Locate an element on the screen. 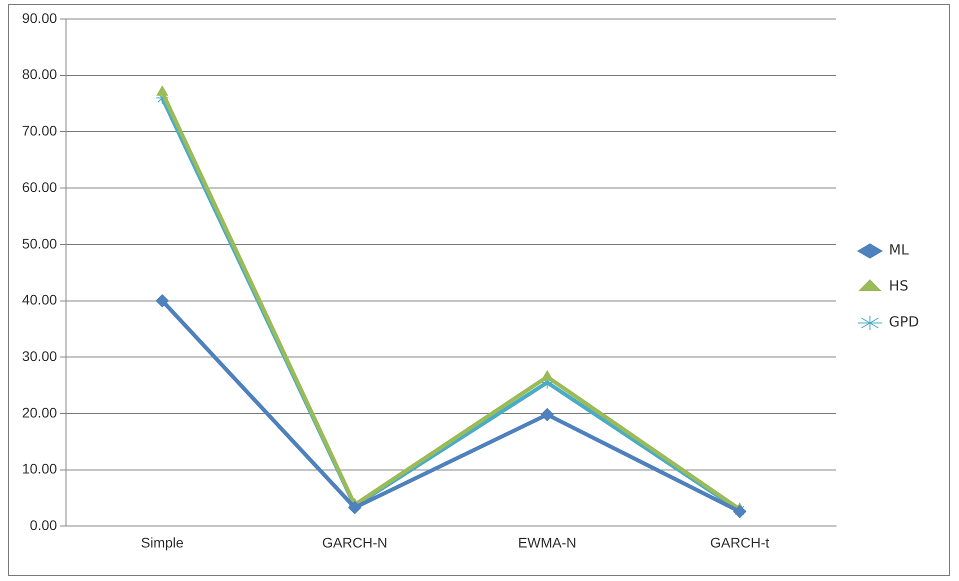  legend-label: ML is located at coordinates (899, 250).